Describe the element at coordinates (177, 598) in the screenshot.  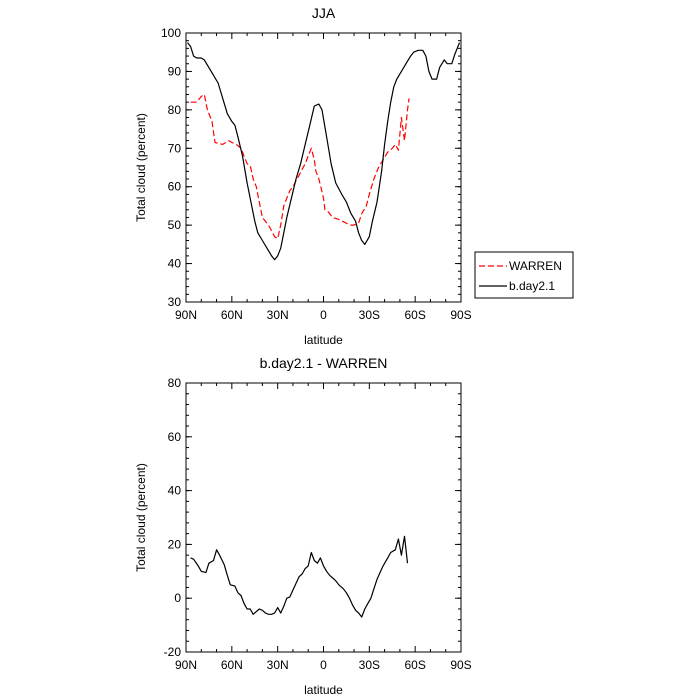
I see `y-tick-label: 0` at that location.